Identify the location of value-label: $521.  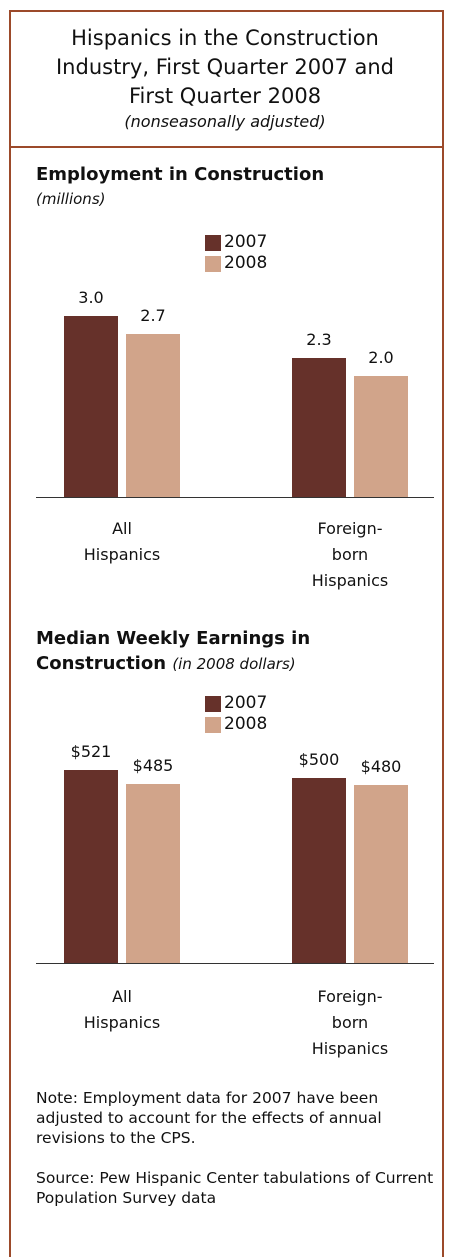
(91, 752).